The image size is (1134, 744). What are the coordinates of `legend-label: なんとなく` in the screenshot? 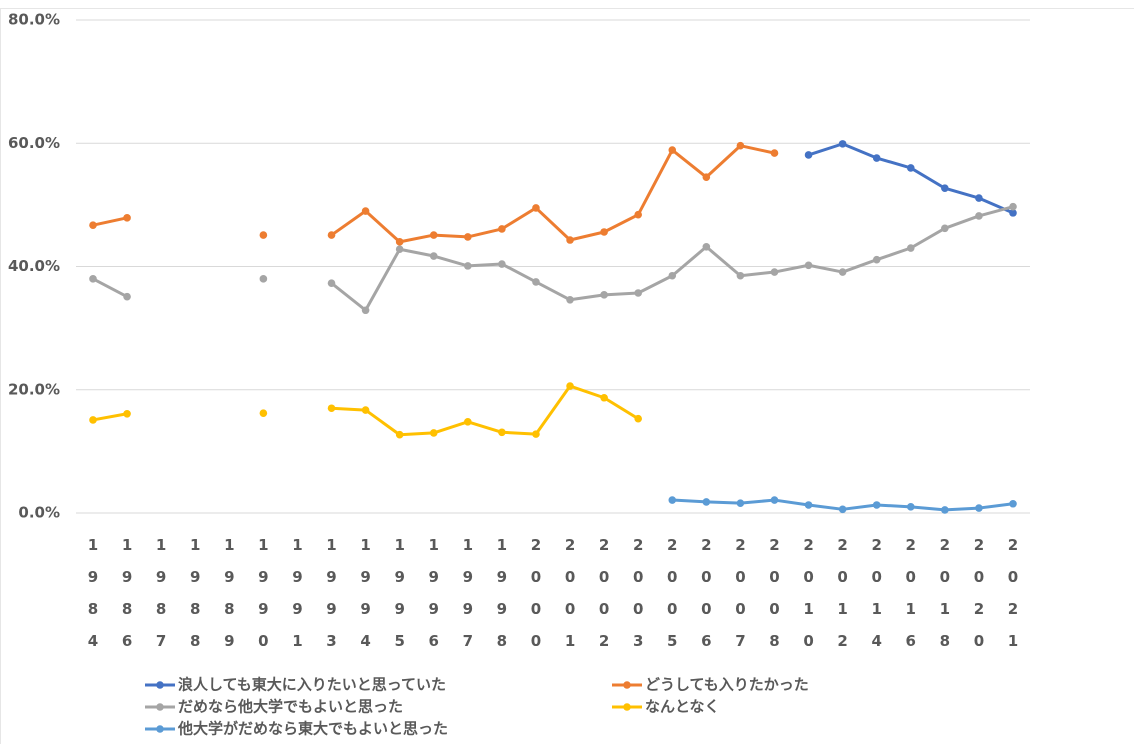 It's located at (682, 707).